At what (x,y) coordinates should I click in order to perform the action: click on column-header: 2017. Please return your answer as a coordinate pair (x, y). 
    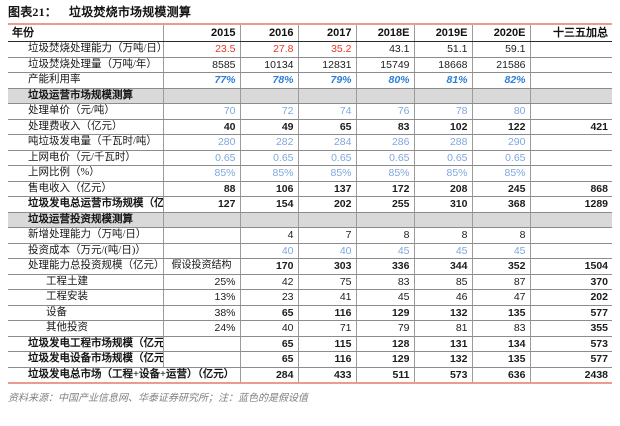
    Looking at the image, I should click on (327, 33).